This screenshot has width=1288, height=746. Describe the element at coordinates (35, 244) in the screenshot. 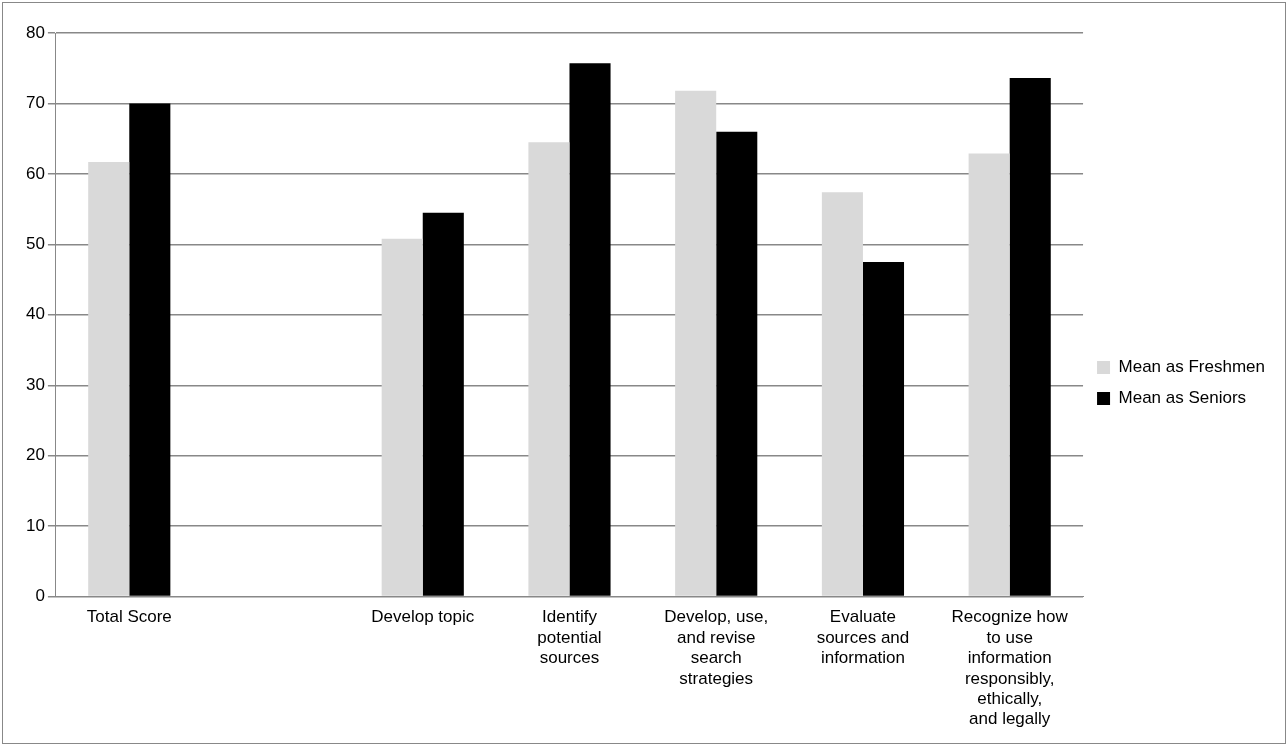

I see `y-tick-label: 50` at that location.